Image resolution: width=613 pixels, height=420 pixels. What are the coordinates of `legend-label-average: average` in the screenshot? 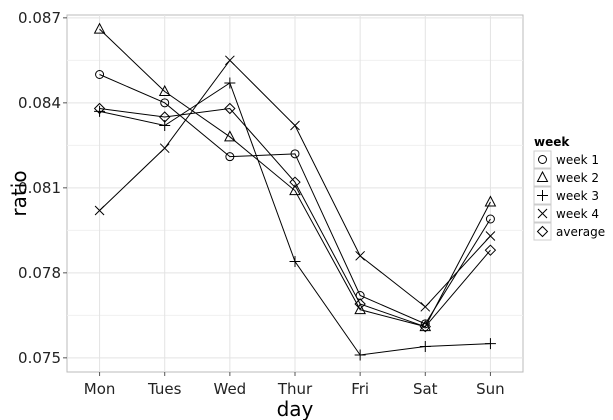 It's located at (580, 232).